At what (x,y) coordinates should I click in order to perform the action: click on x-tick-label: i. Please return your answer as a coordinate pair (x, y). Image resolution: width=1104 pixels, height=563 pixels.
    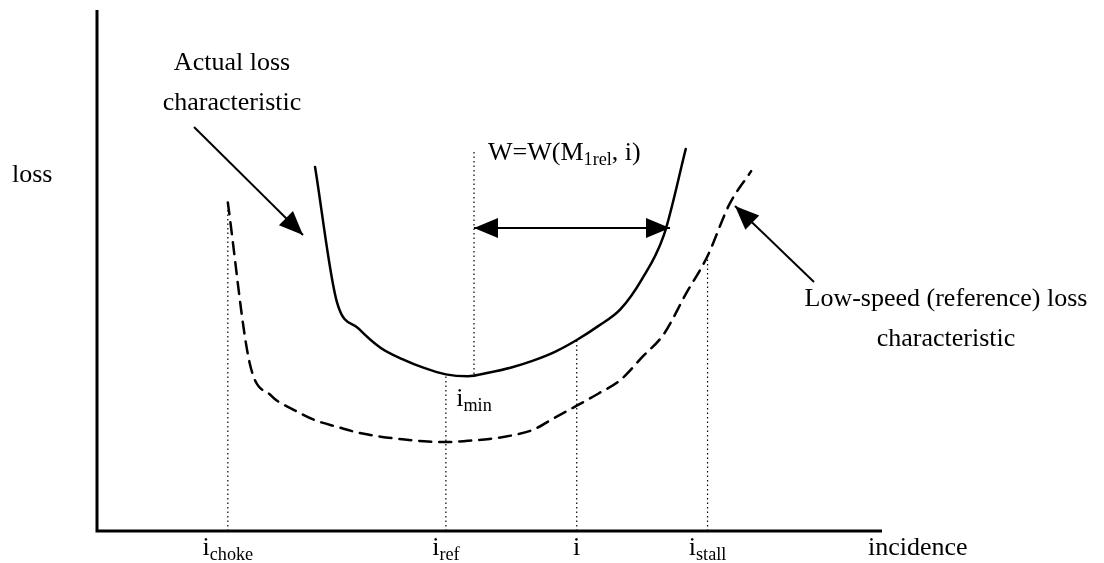
    Looking at the image, I should click on (577, 547).